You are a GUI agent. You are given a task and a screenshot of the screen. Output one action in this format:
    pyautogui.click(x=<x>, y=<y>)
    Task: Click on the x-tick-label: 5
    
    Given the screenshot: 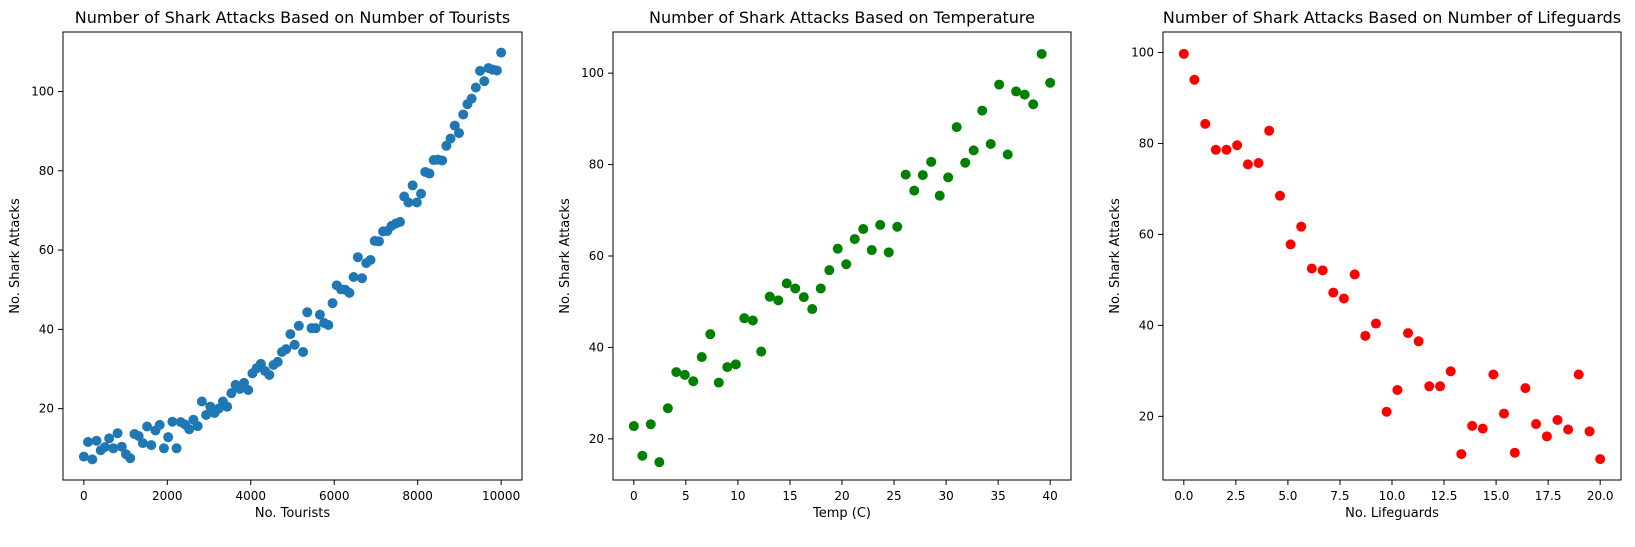 What is the action you would take?
    pyautogui.click(x=686, y=496)
    